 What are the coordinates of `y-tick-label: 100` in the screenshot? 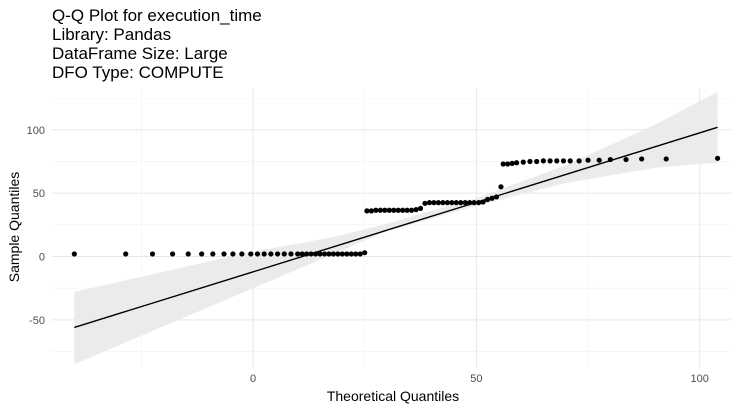 It's located at (36, 131).